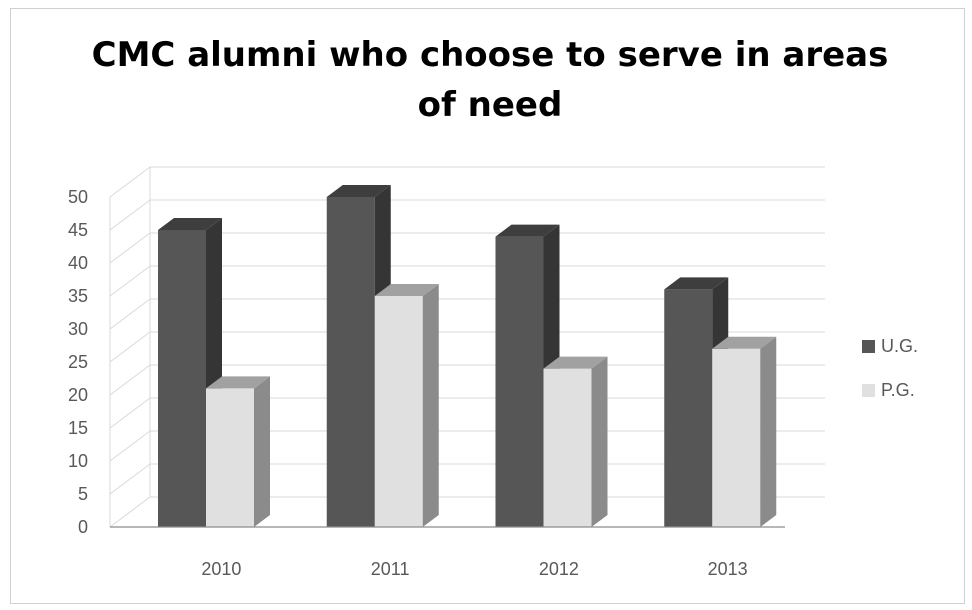 The image size is (972, 610). Describe the element at coordinates (688, 408) in the screenshot. I see `bar-ug-2013-front` at that location.